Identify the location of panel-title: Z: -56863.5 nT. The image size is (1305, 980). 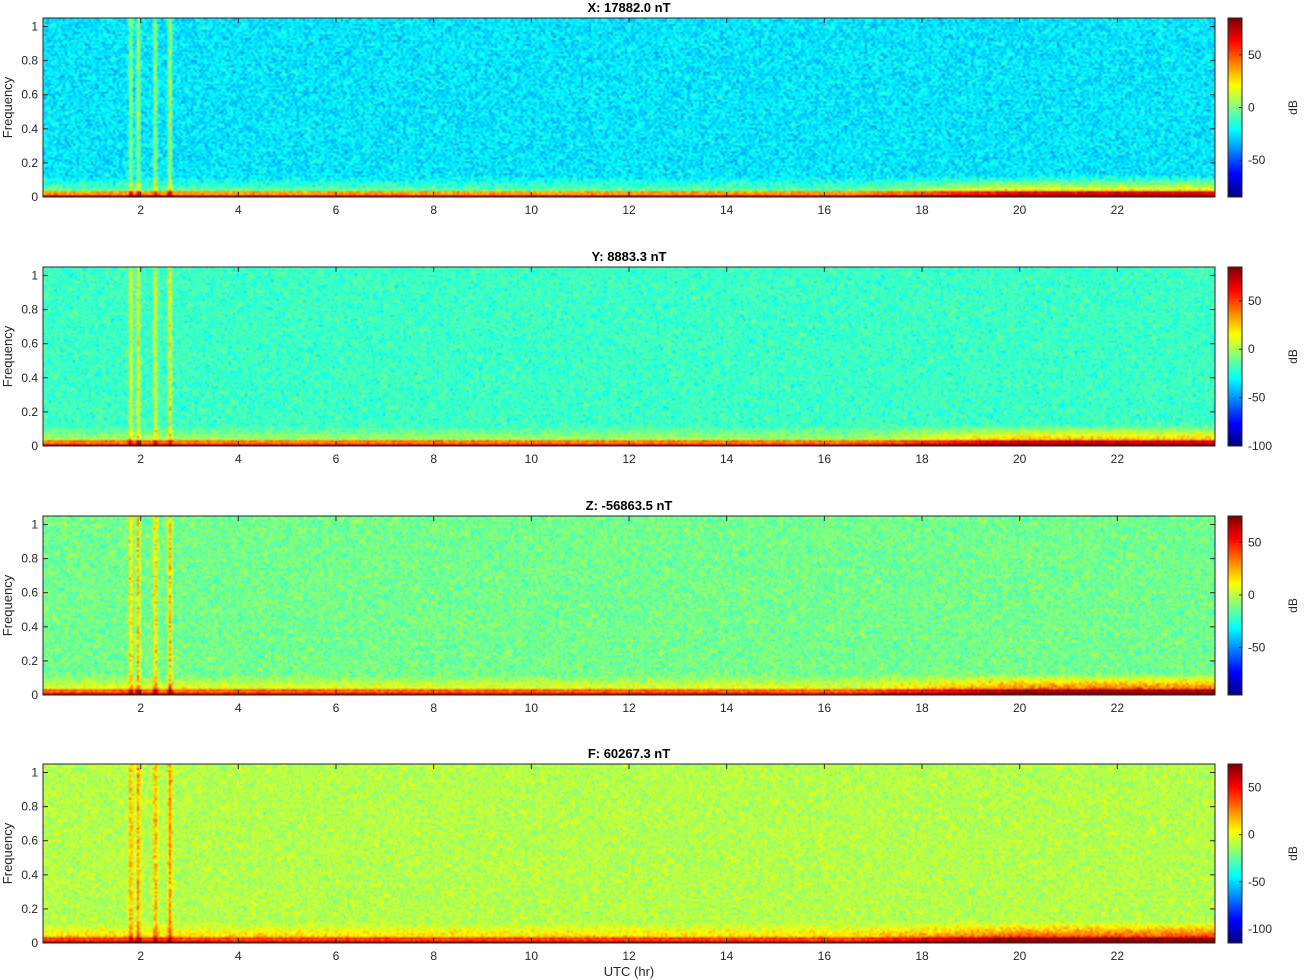
(629, 505).